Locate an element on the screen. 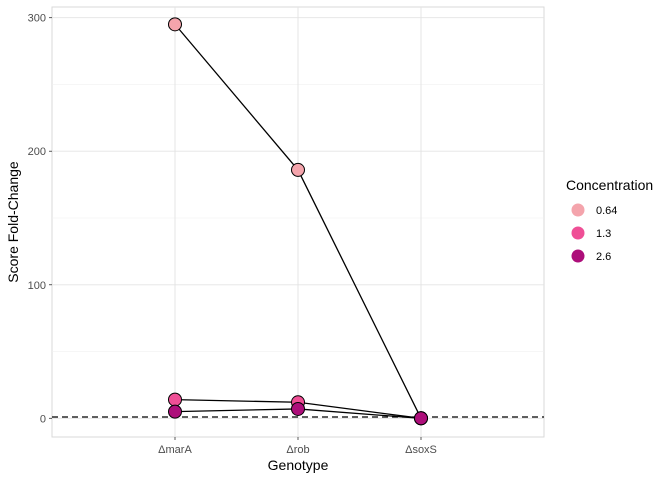  legend-key-0.64 is located at coordinates (578, 210).